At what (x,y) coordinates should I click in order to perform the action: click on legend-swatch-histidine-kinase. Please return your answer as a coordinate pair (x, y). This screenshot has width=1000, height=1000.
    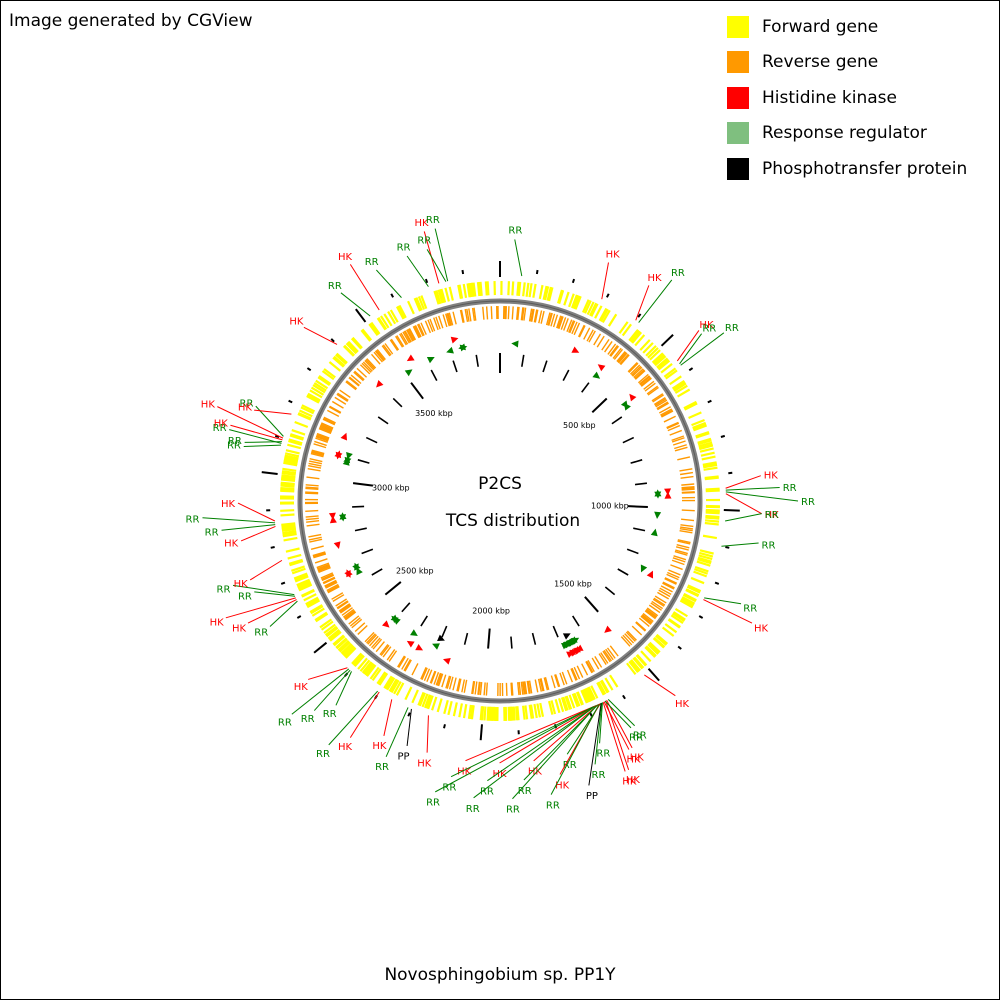
    Looking at the image, I should click on (738, 97).